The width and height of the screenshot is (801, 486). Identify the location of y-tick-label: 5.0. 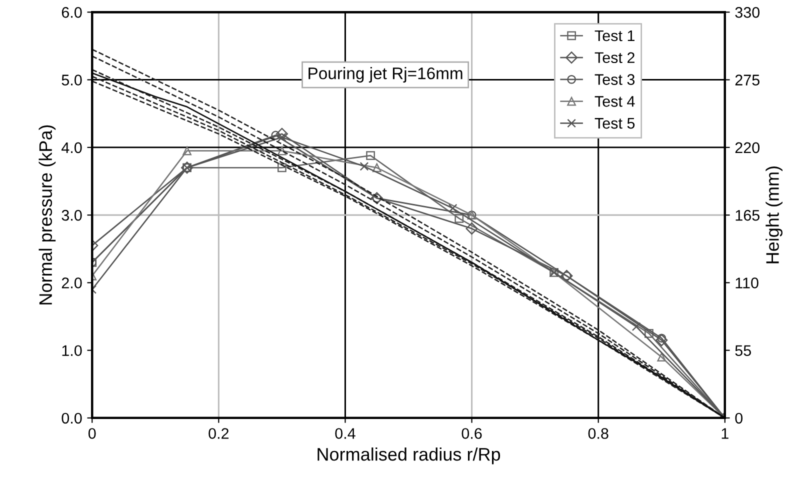
(72, 80).